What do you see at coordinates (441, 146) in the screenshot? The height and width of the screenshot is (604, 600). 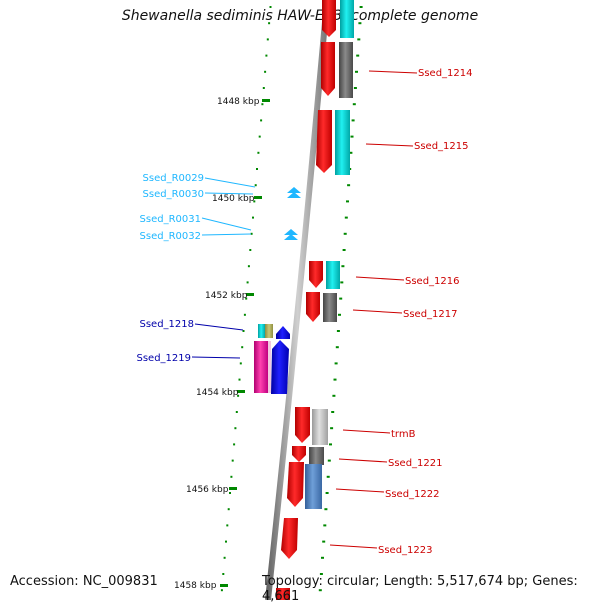 I see `gene-label: Ssed_1215` at bounding box center [441, 146].